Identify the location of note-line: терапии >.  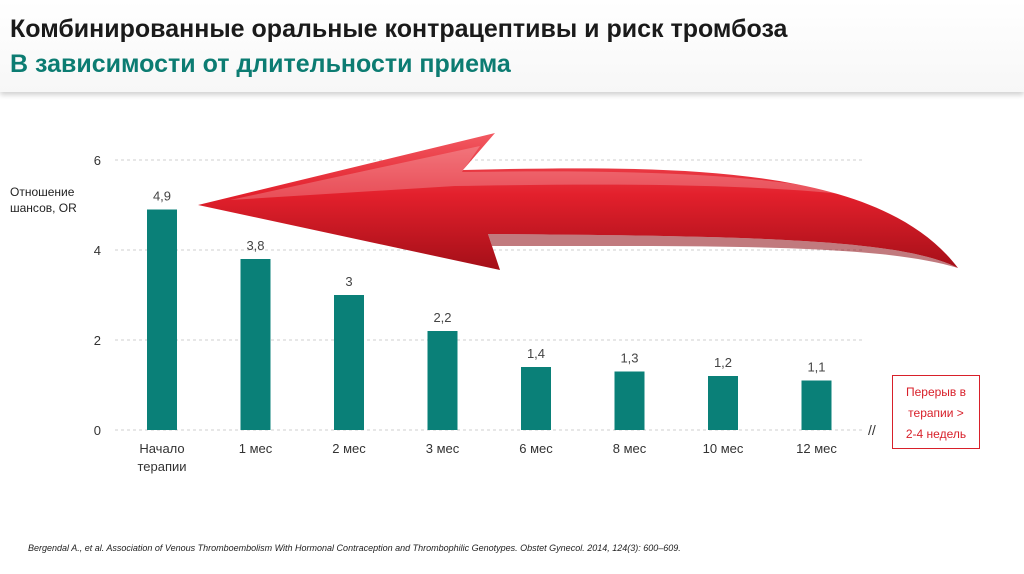
(936, 413).